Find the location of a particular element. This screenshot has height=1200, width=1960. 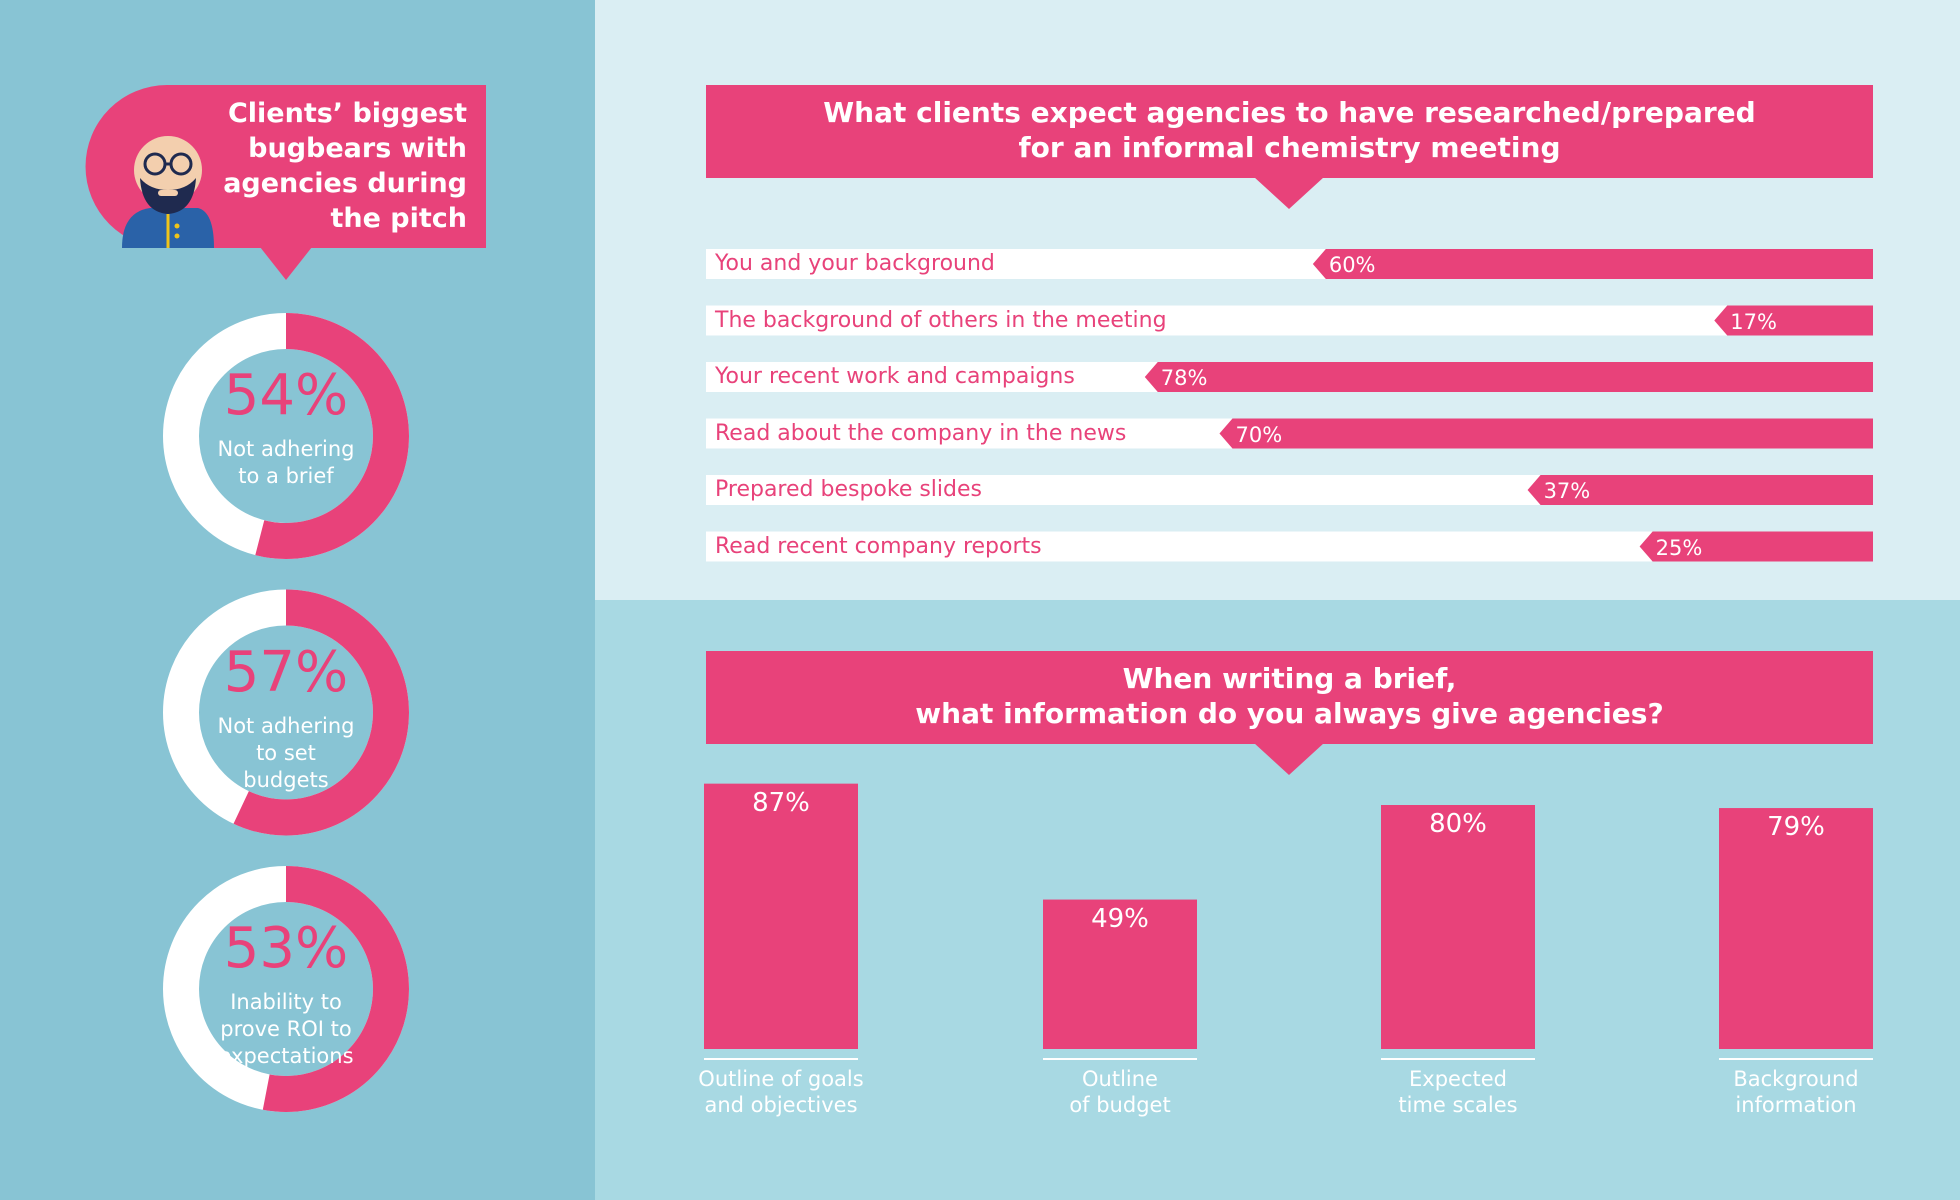

bar-label: Read recent company reports is located at coordinates (878, 546).